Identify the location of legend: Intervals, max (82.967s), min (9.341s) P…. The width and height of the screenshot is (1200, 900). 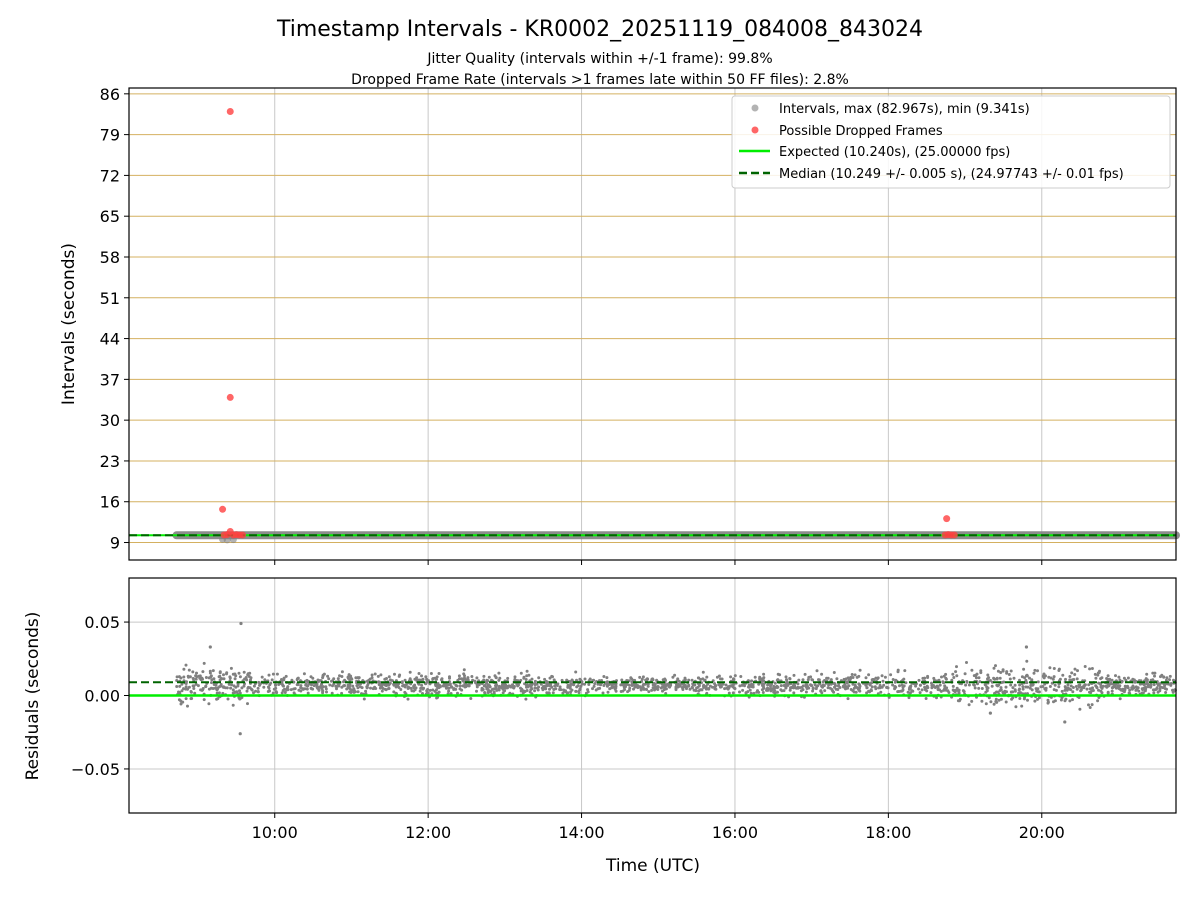
(951, 142).